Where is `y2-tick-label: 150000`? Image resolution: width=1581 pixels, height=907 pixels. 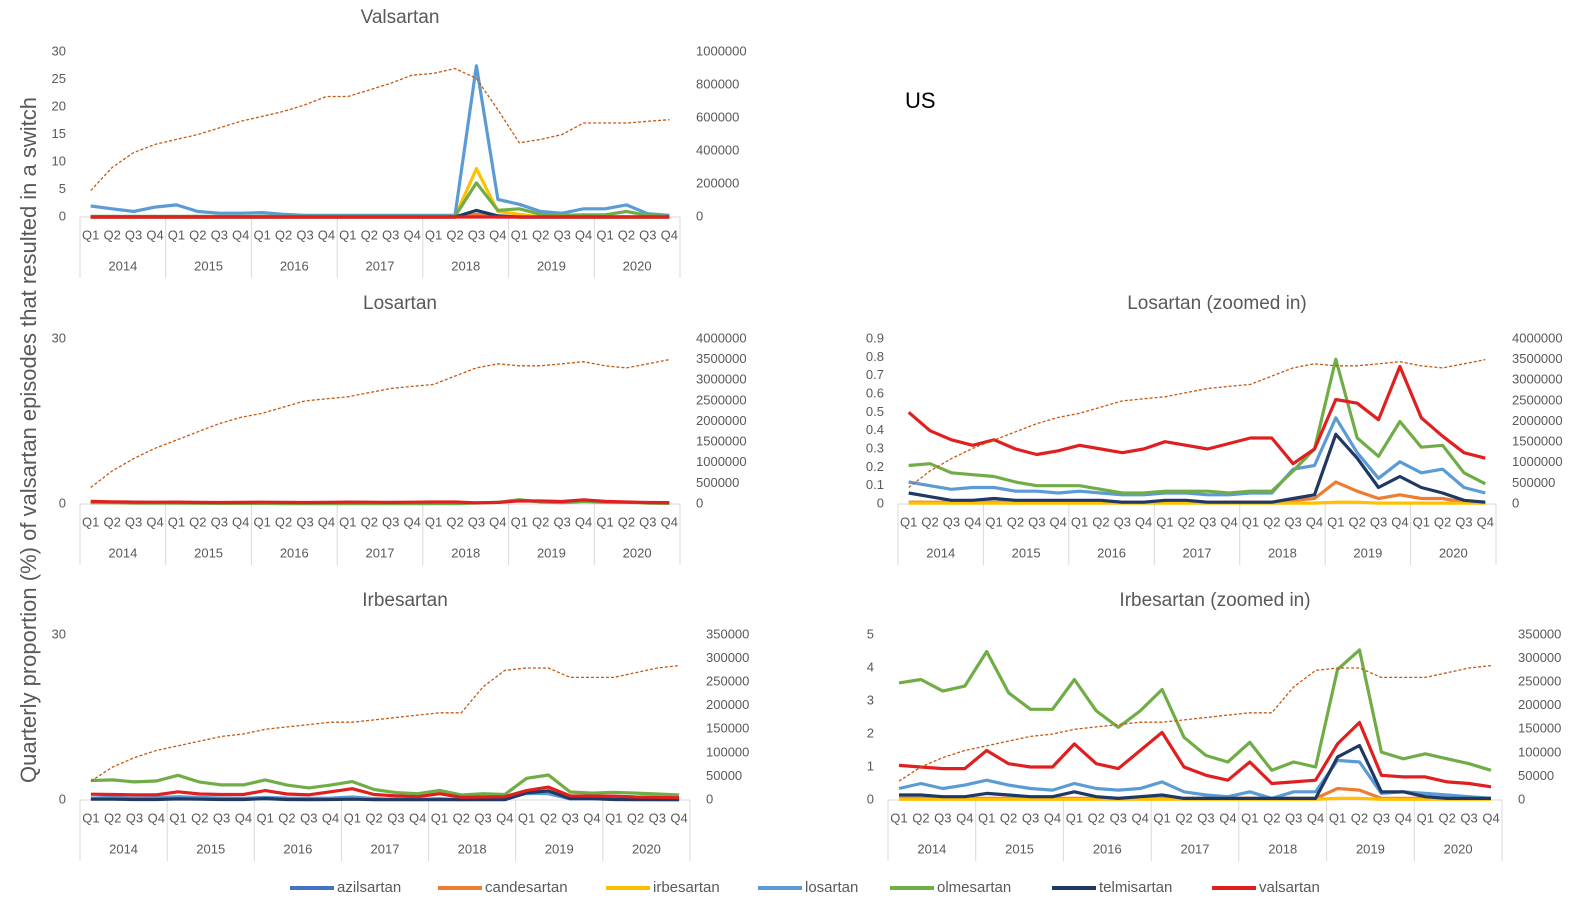 y2-tick-label: 150000 is located at coordinates (727, 728).